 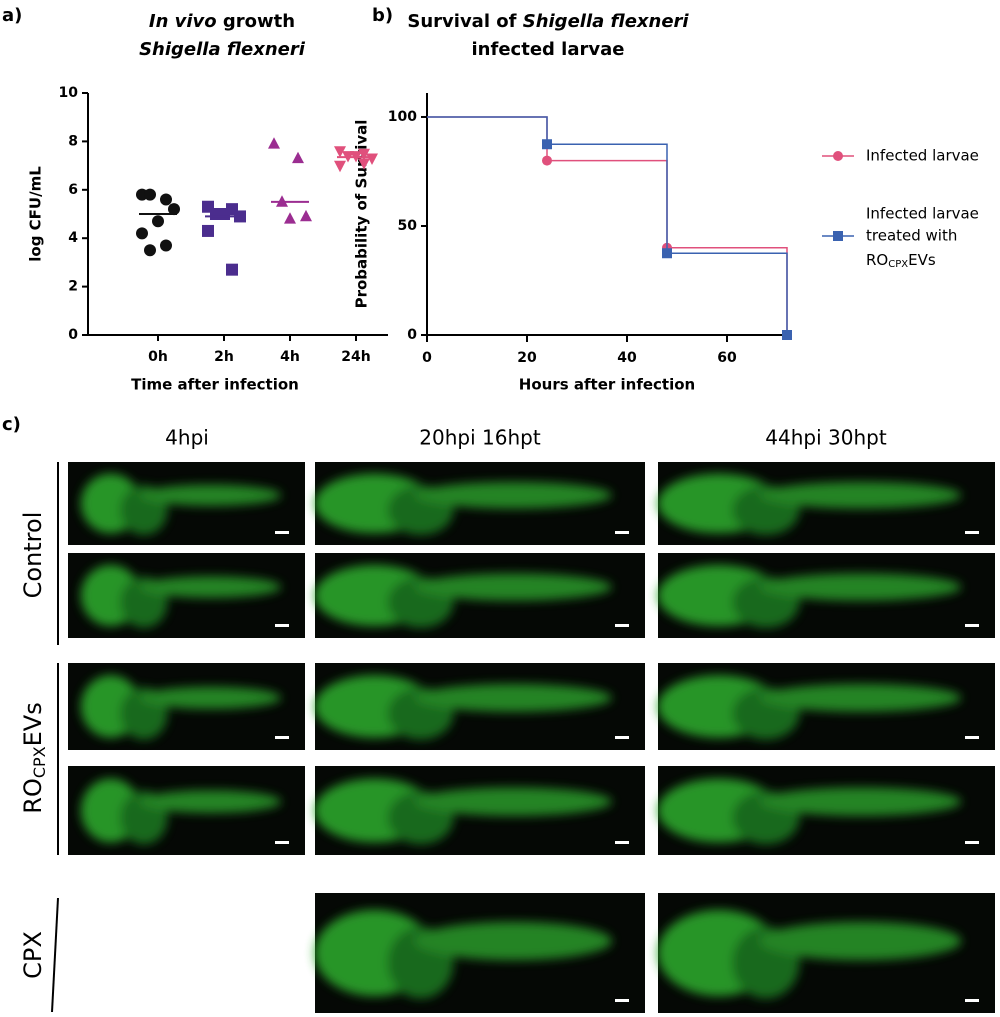 What do you see at coordinates (627, 358) in the screenshot?
I see `x-tick-label: 40` at bounding box center [627, 358].